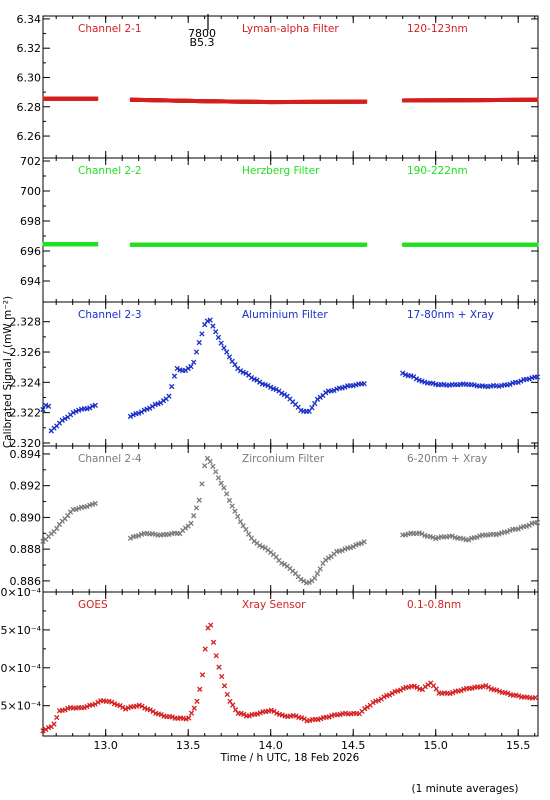  What do you see at coordinates (290, 758) in the screenshot?
I see `x-axis-title: Time / h UTC, 18 Feb 2026` at bounding box center [290, 758].